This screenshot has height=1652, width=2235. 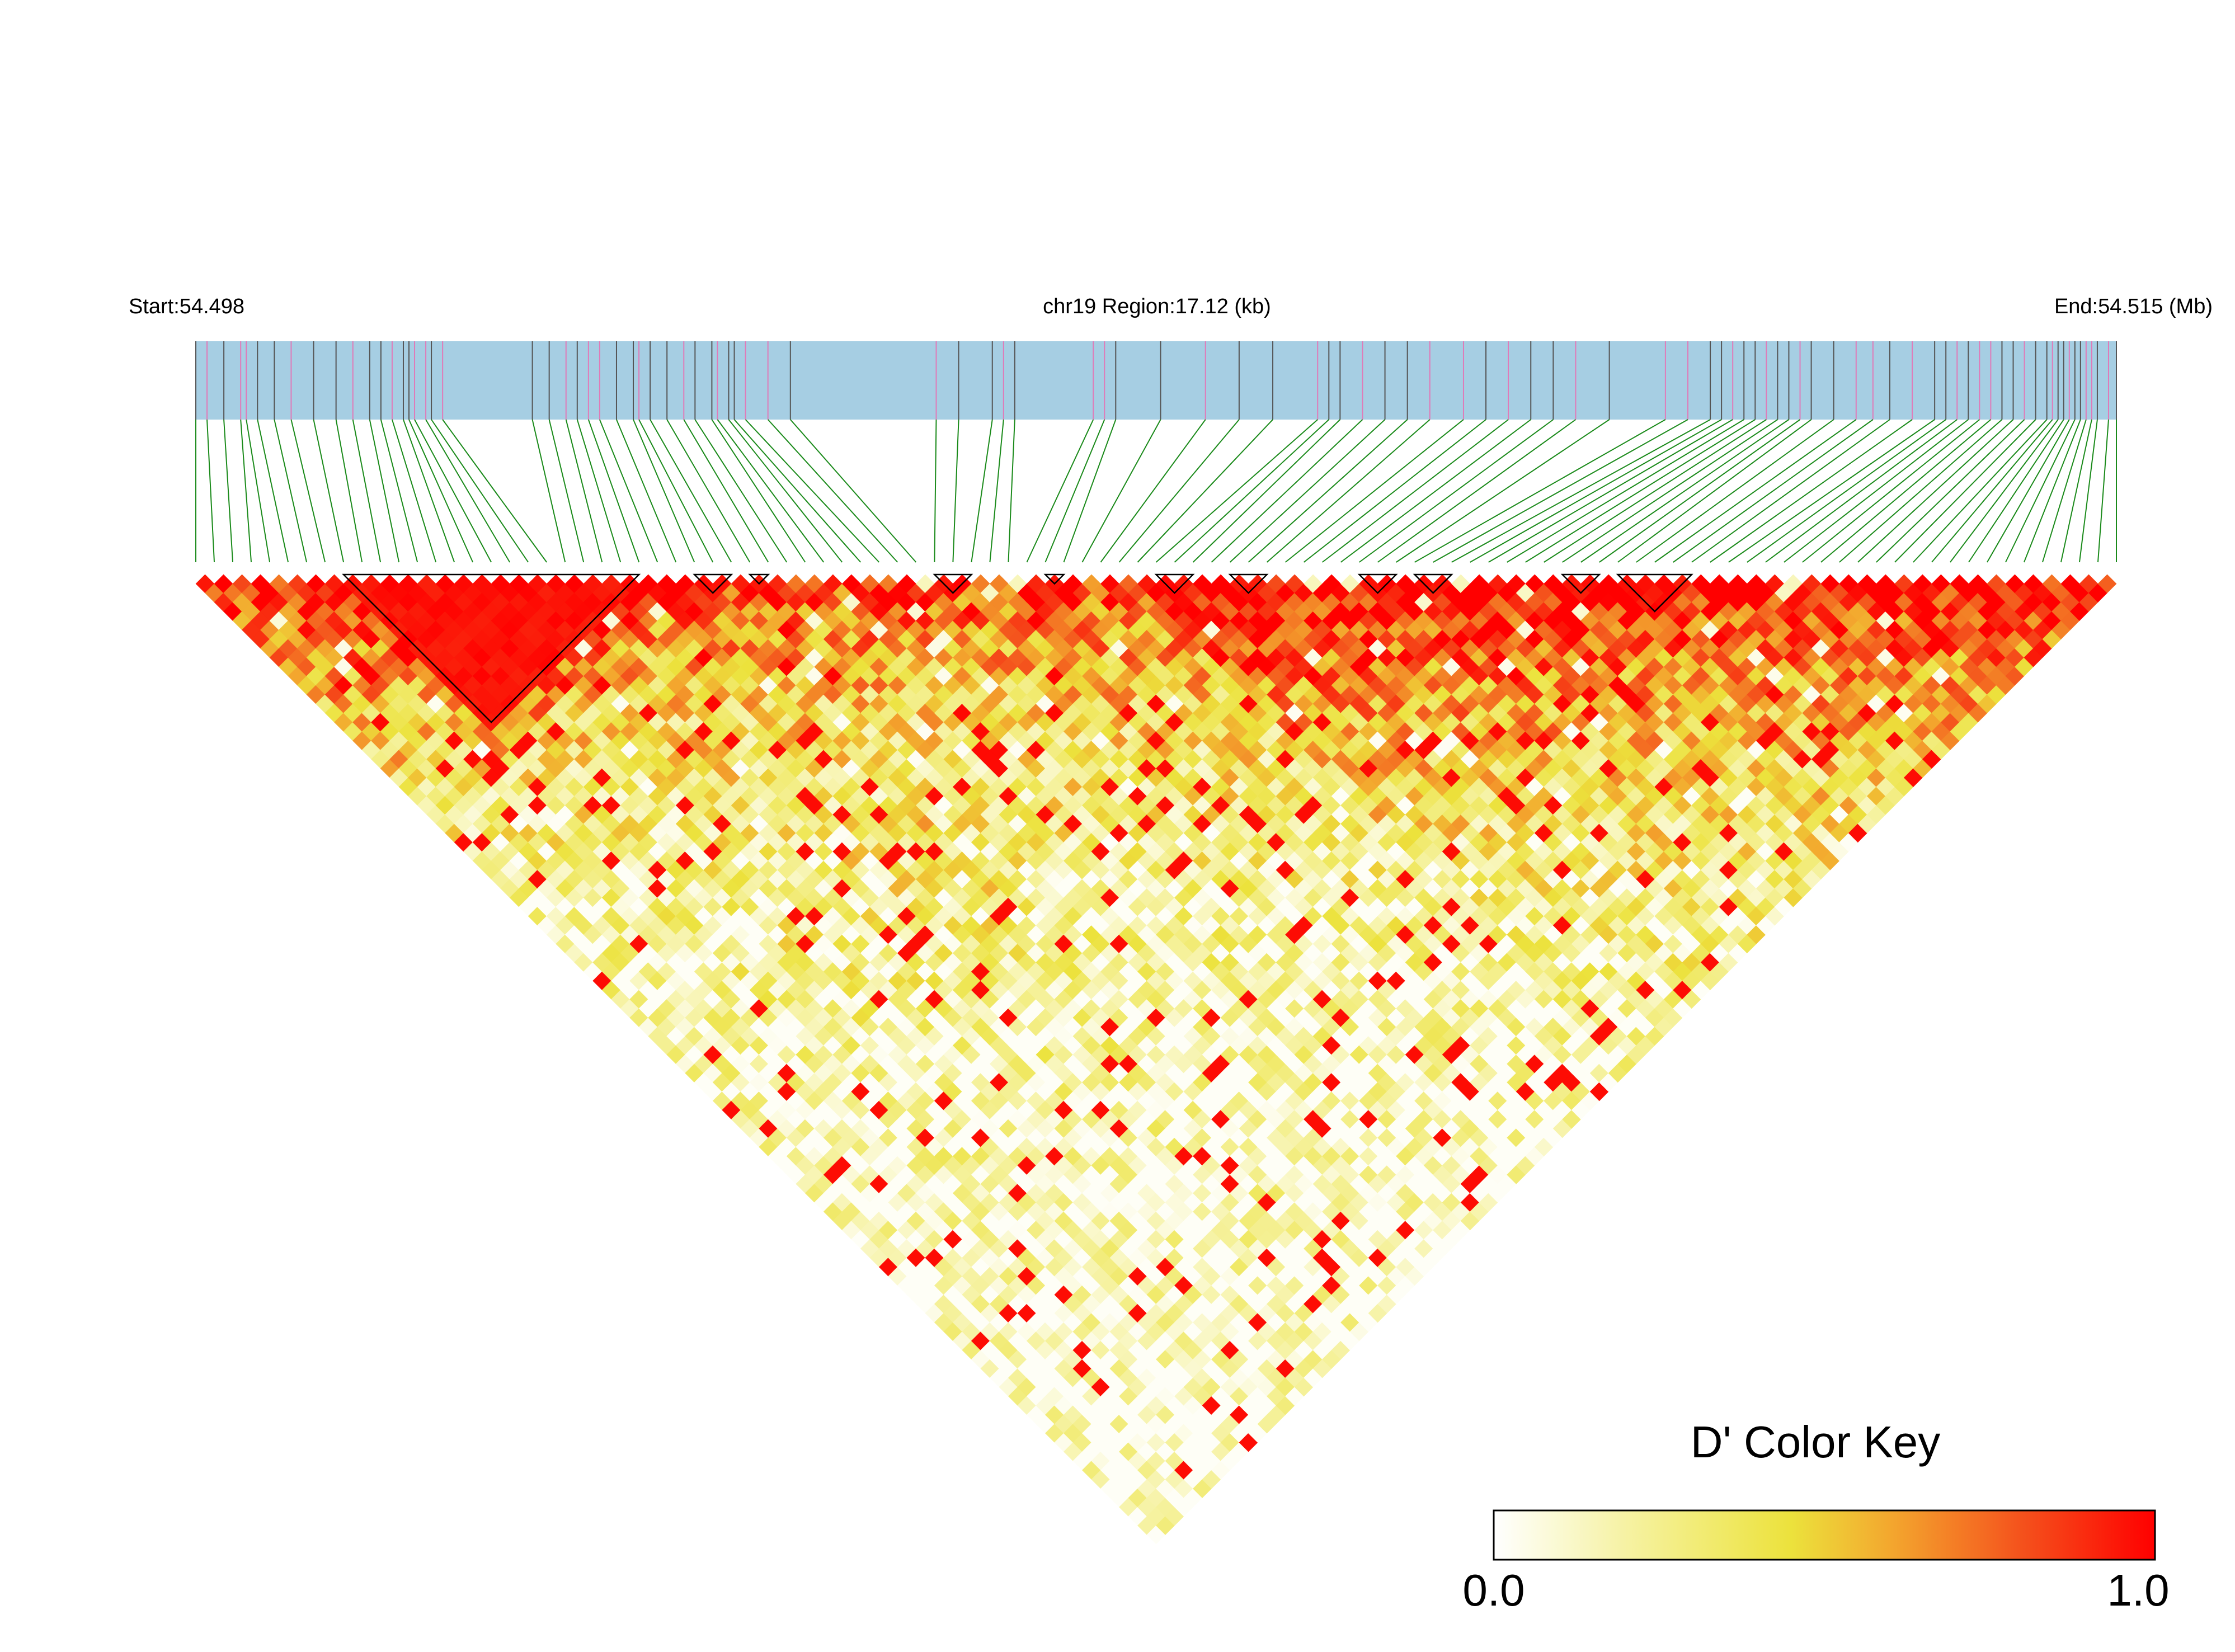 What do you see at coordinates (1157, 306) in the screenshot?
I see `region-title: chr19 Region:17.12 (kb)` at bounding box center [1157, 306].